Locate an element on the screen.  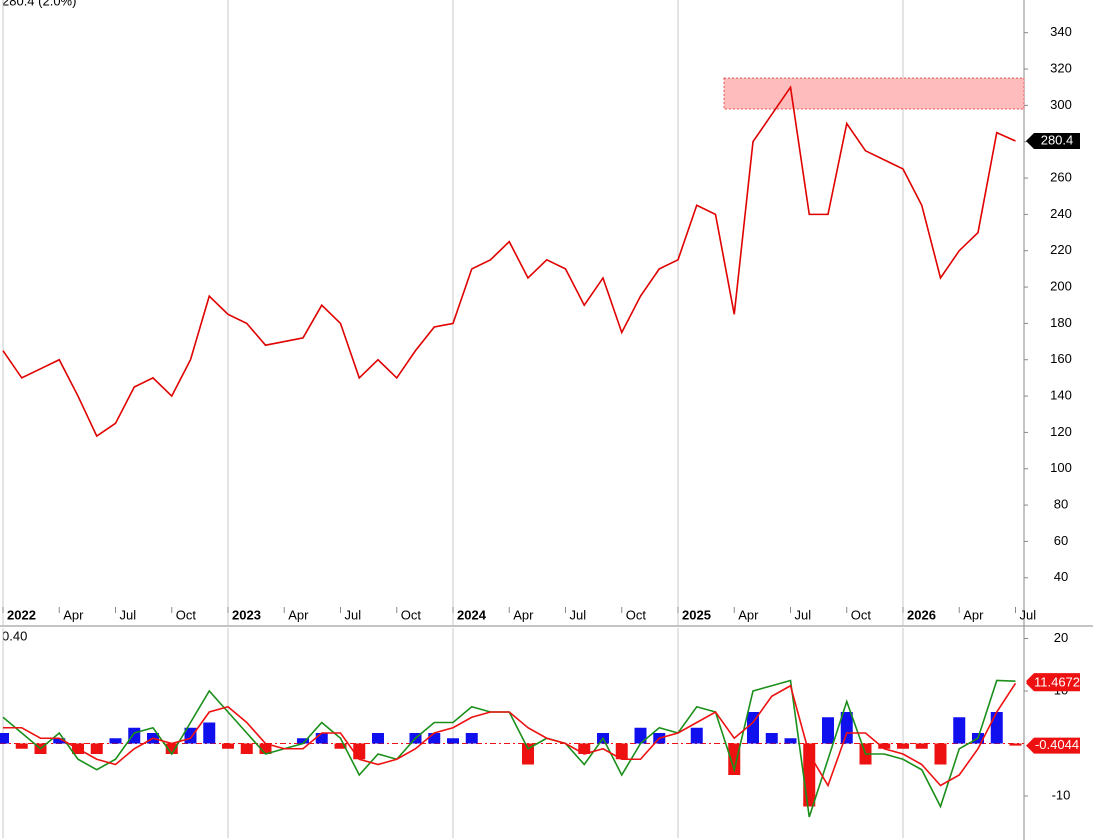
y-tick-label: -10 is located at coordinates (1061, 794).